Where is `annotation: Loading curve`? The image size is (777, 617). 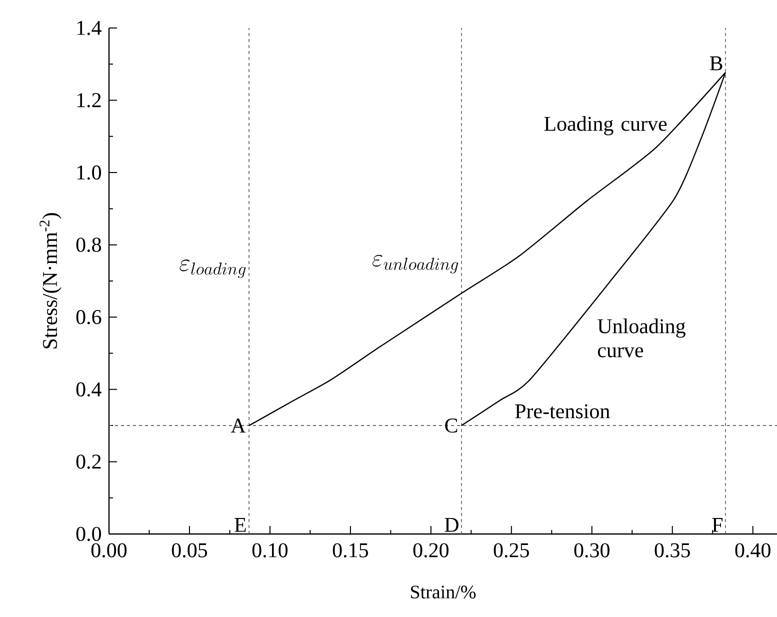
annotation: Loading curve is located at coordinates (605, 126).